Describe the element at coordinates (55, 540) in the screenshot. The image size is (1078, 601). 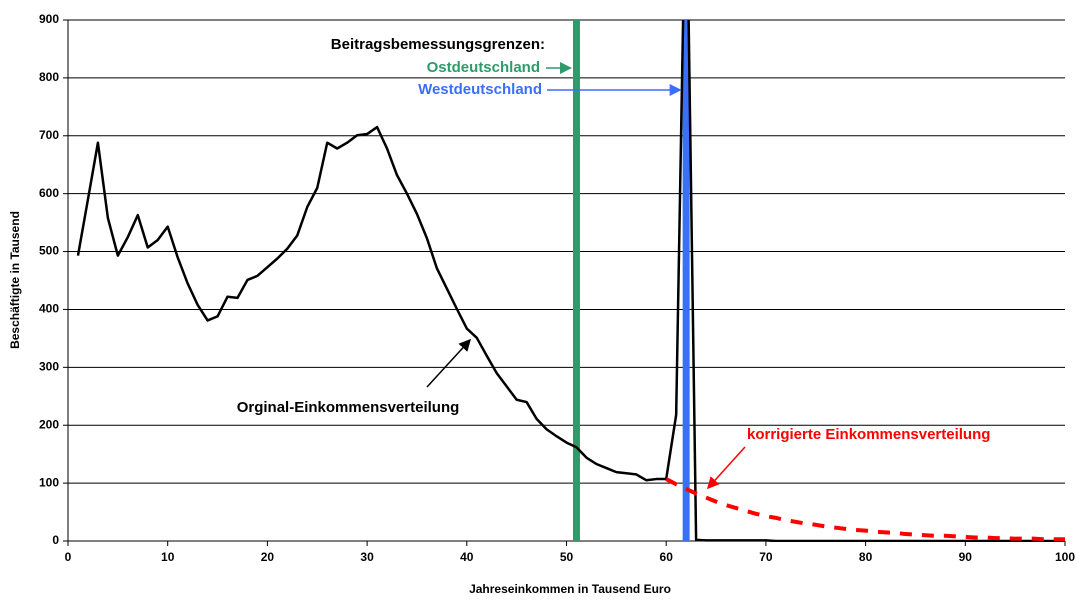
I see `y-tick-label: 0` at that location.